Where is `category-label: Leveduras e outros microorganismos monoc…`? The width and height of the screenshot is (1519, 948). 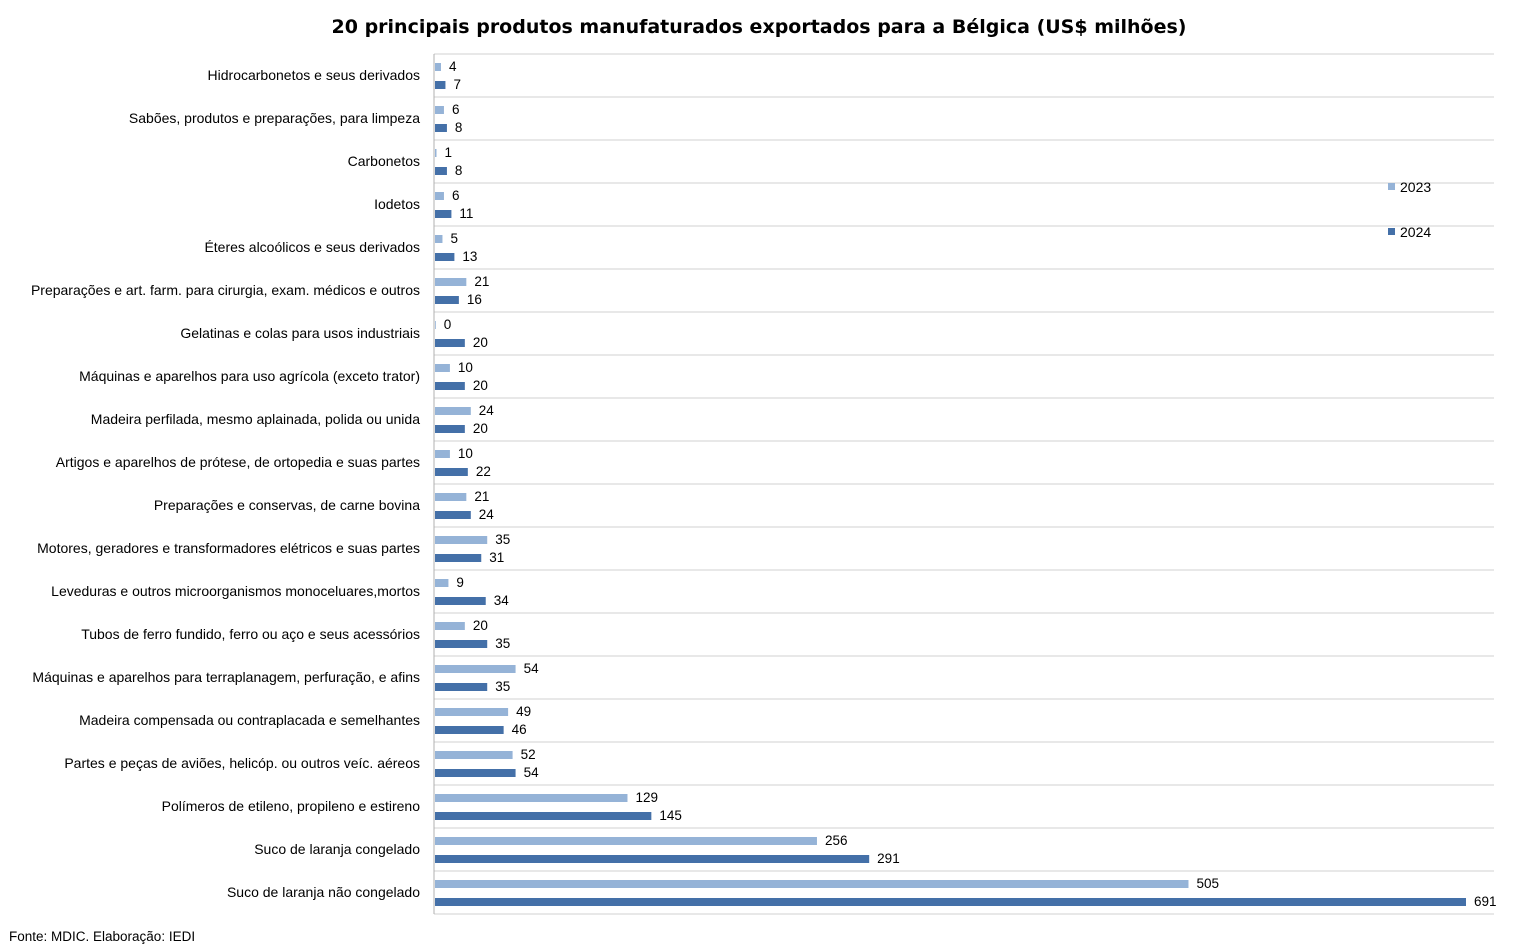 category-label: Leveduras e outros microorganismos monoc… is located at coordinates (235, 591).